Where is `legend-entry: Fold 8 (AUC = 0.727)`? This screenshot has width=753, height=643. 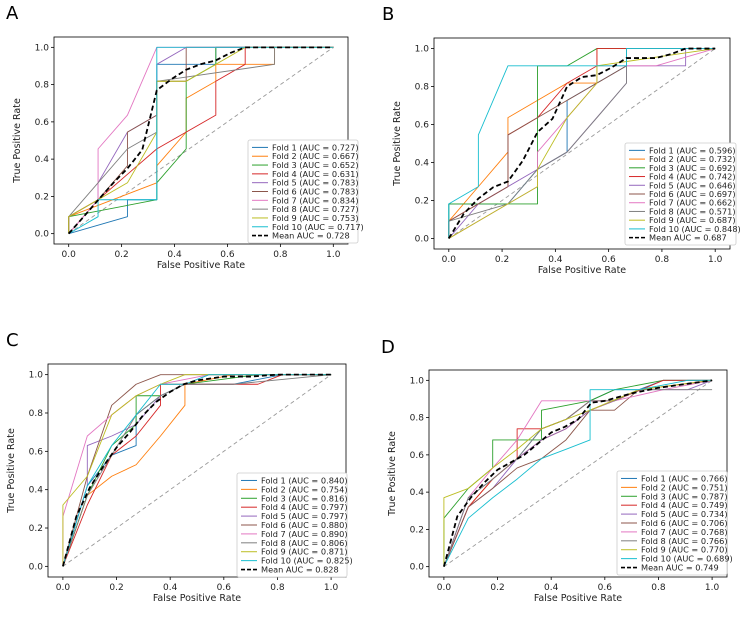 legend-entry: Fold 8 (AUC = 0.727) is located at coordinates (315, 209).